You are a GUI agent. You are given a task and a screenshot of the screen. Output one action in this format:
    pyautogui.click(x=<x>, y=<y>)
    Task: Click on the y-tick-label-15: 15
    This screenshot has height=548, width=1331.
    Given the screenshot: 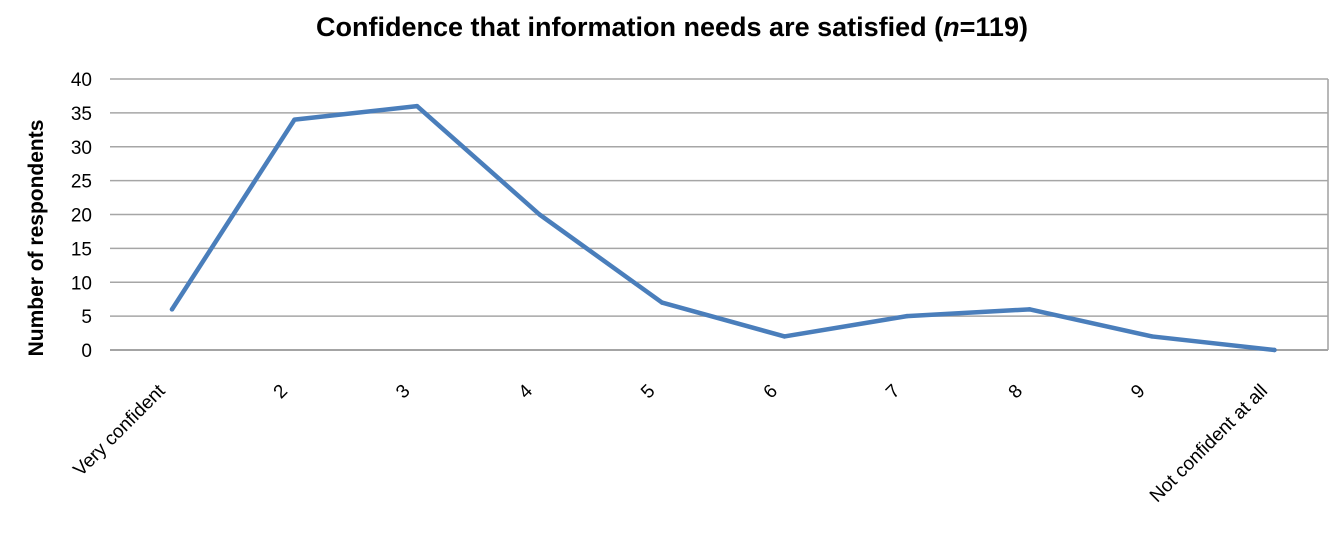 What is the action you would take?
    pyautogui.click(x=81, y=249)
    